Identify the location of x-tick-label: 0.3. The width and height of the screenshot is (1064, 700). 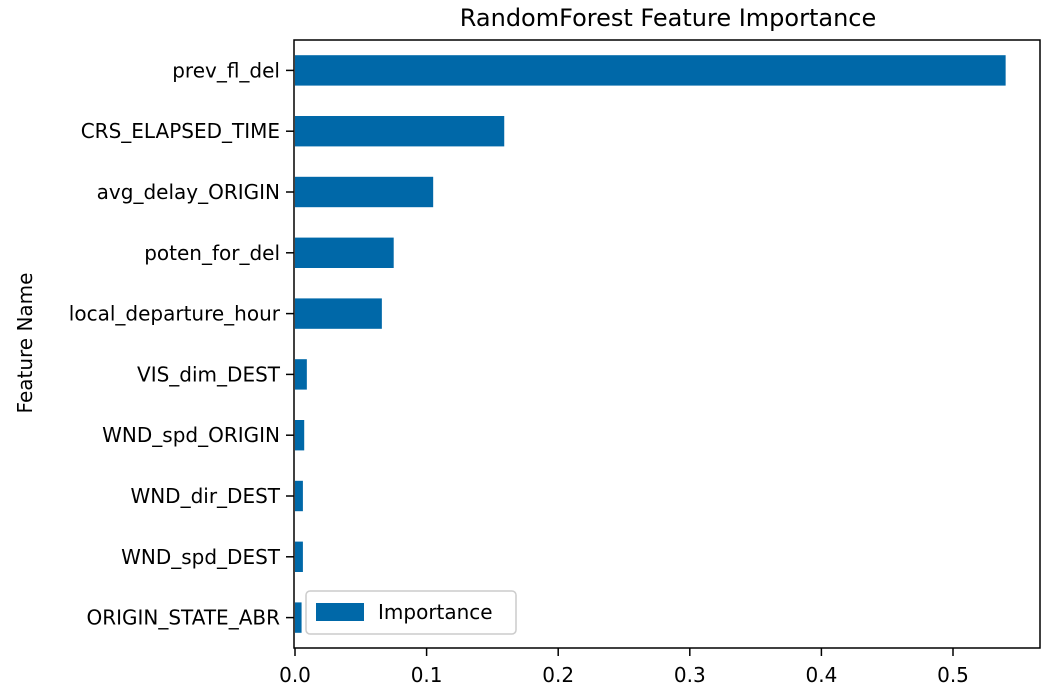
(690, 675).